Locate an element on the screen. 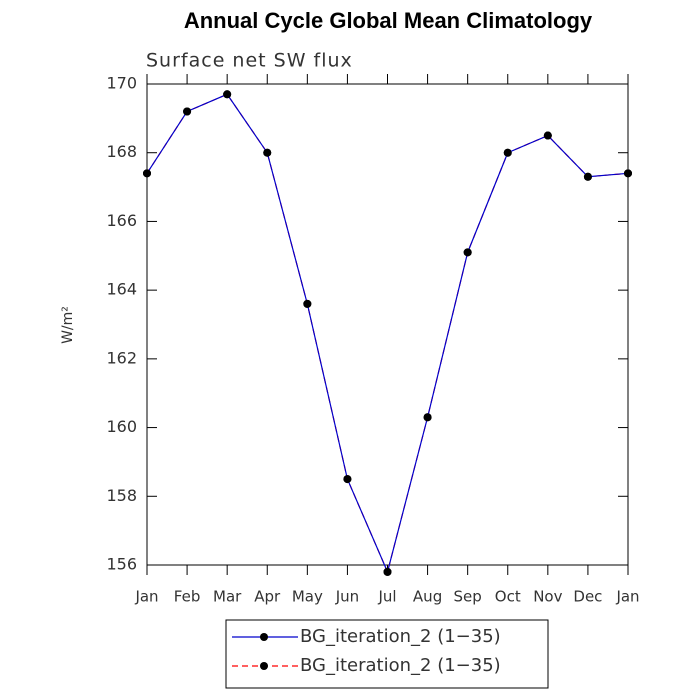 The width and height of the screenshot is (700, 700). x-tick-label: May is located at coordinates (307, 597).